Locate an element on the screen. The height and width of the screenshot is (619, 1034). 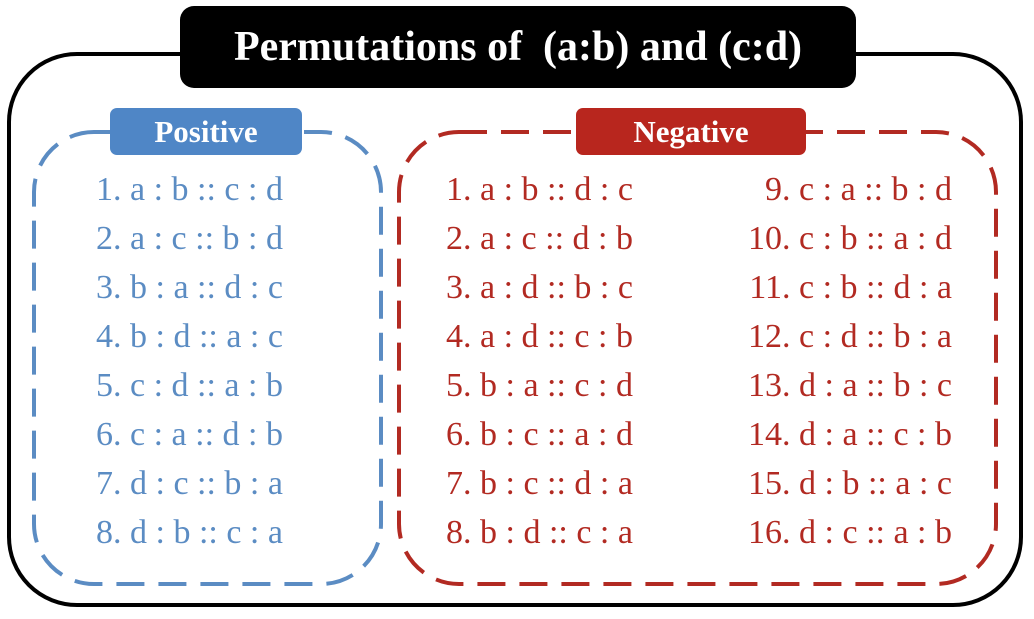
positive-item-5: 5. c : d :: a : b is located at coordinates (189, 385).